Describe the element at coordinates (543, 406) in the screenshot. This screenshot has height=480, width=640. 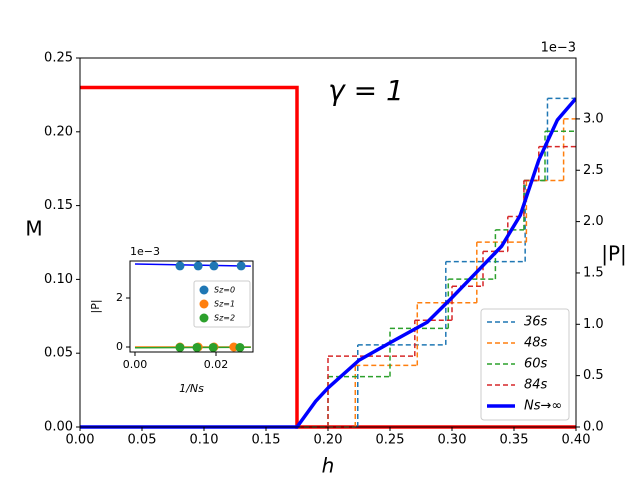
I see `legend-label: Ns→∞` at that location.